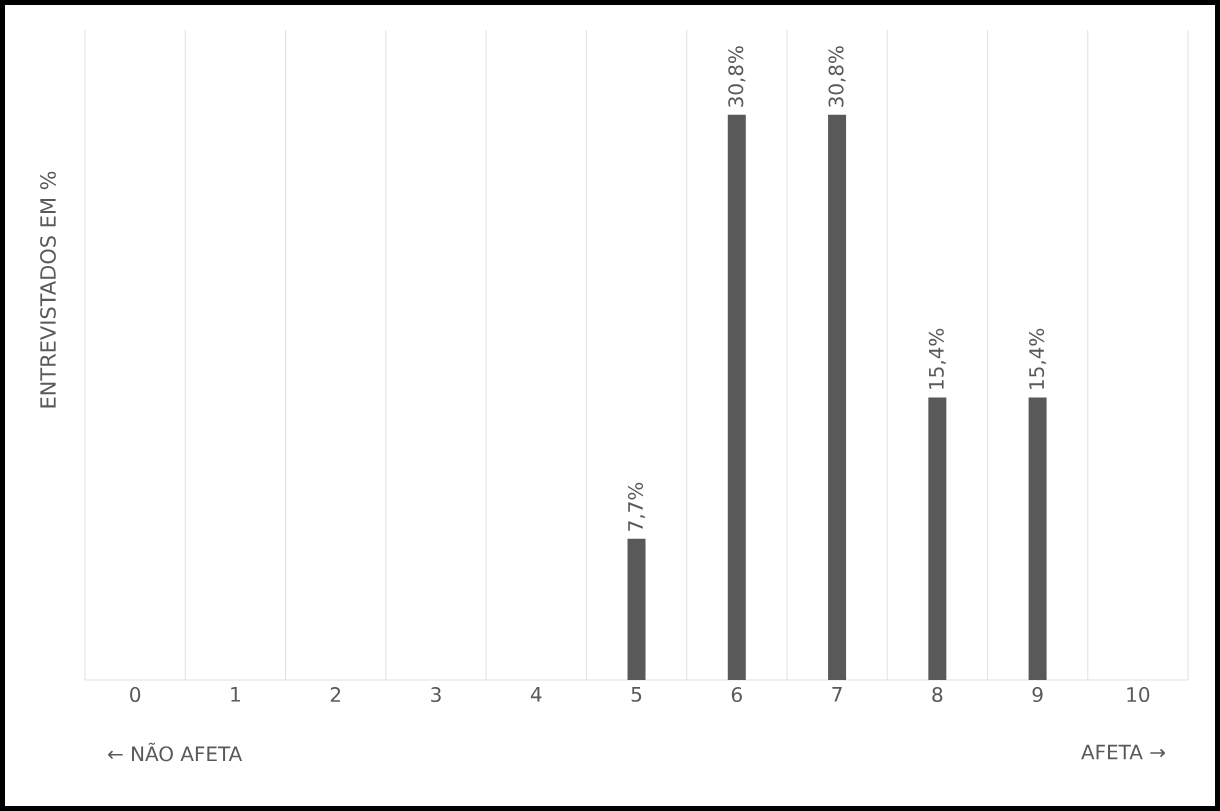 The image size is (1220, 811). Describe the element at coordinates (837, 694) in the screenshot. I see `x-tick-label: 7` at that location.